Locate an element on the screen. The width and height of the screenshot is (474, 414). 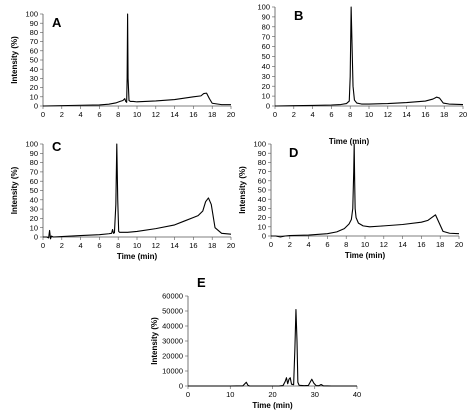
panel-e-x-label: Time (min) is located at coordinates (272, 405).